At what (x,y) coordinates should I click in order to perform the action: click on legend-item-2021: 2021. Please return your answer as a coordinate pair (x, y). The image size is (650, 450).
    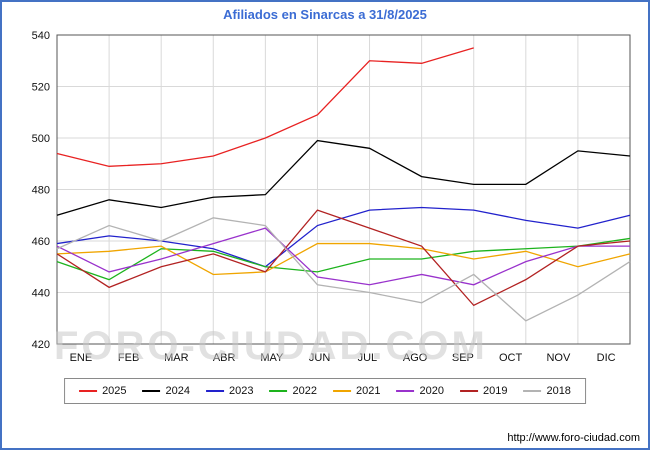
    Looking at the image, I should click on (356, 391).